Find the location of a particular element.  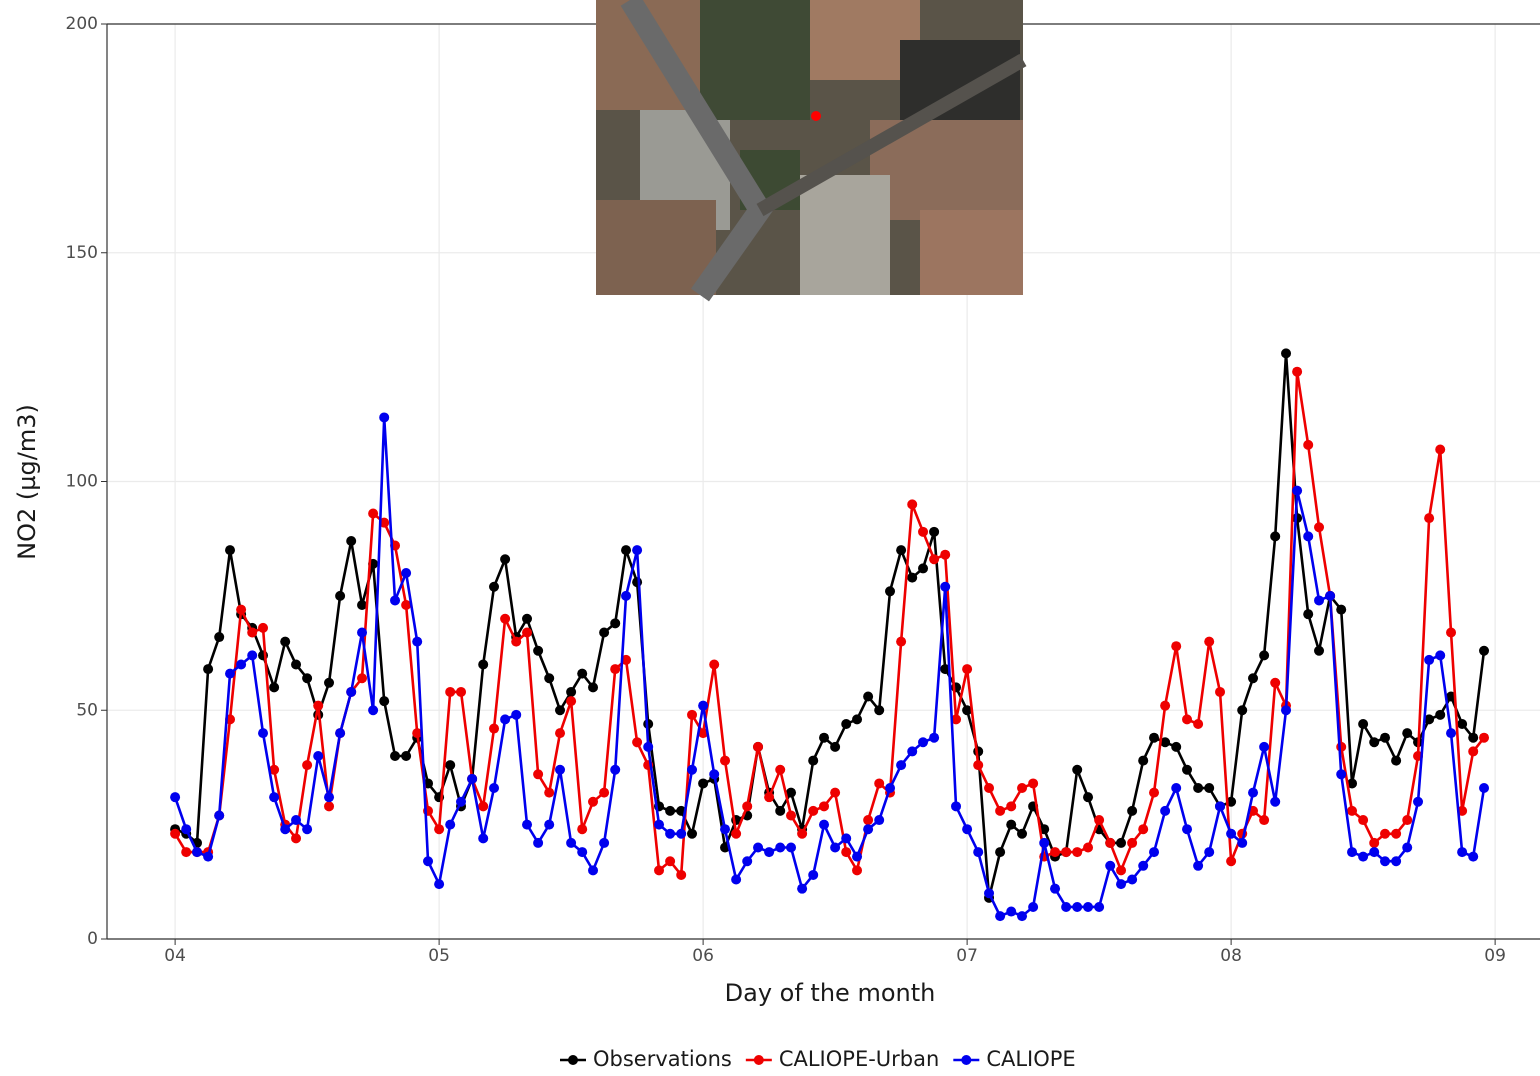

legend-dot is located at coordinates (966, 1060).